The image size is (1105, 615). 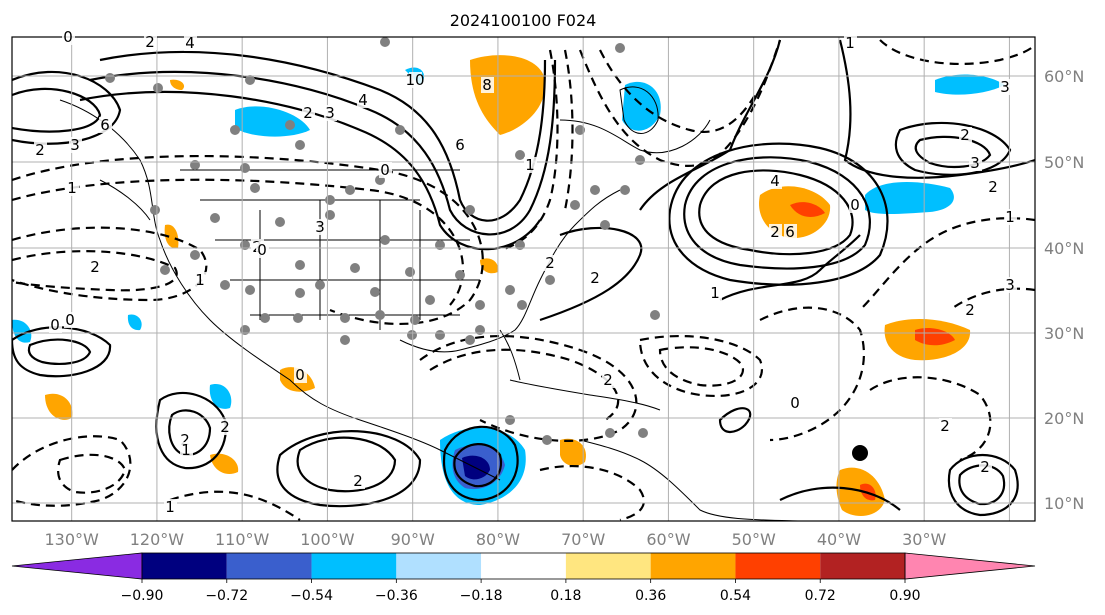 I want to click on colorbar-tick-label: 0.18, so click(x=565, y=596).